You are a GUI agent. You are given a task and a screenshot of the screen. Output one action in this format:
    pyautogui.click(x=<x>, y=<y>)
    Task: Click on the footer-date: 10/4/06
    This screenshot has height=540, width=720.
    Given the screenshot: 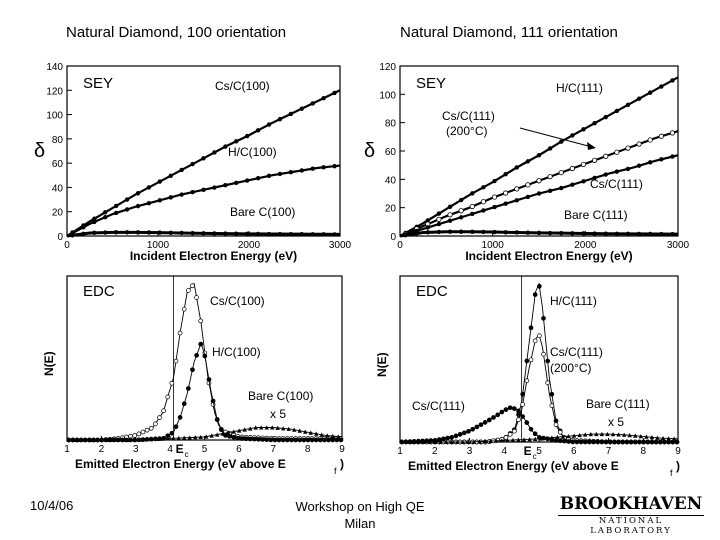 What is the action you would take?
    pyautogui.click(x=52, y=505)
    